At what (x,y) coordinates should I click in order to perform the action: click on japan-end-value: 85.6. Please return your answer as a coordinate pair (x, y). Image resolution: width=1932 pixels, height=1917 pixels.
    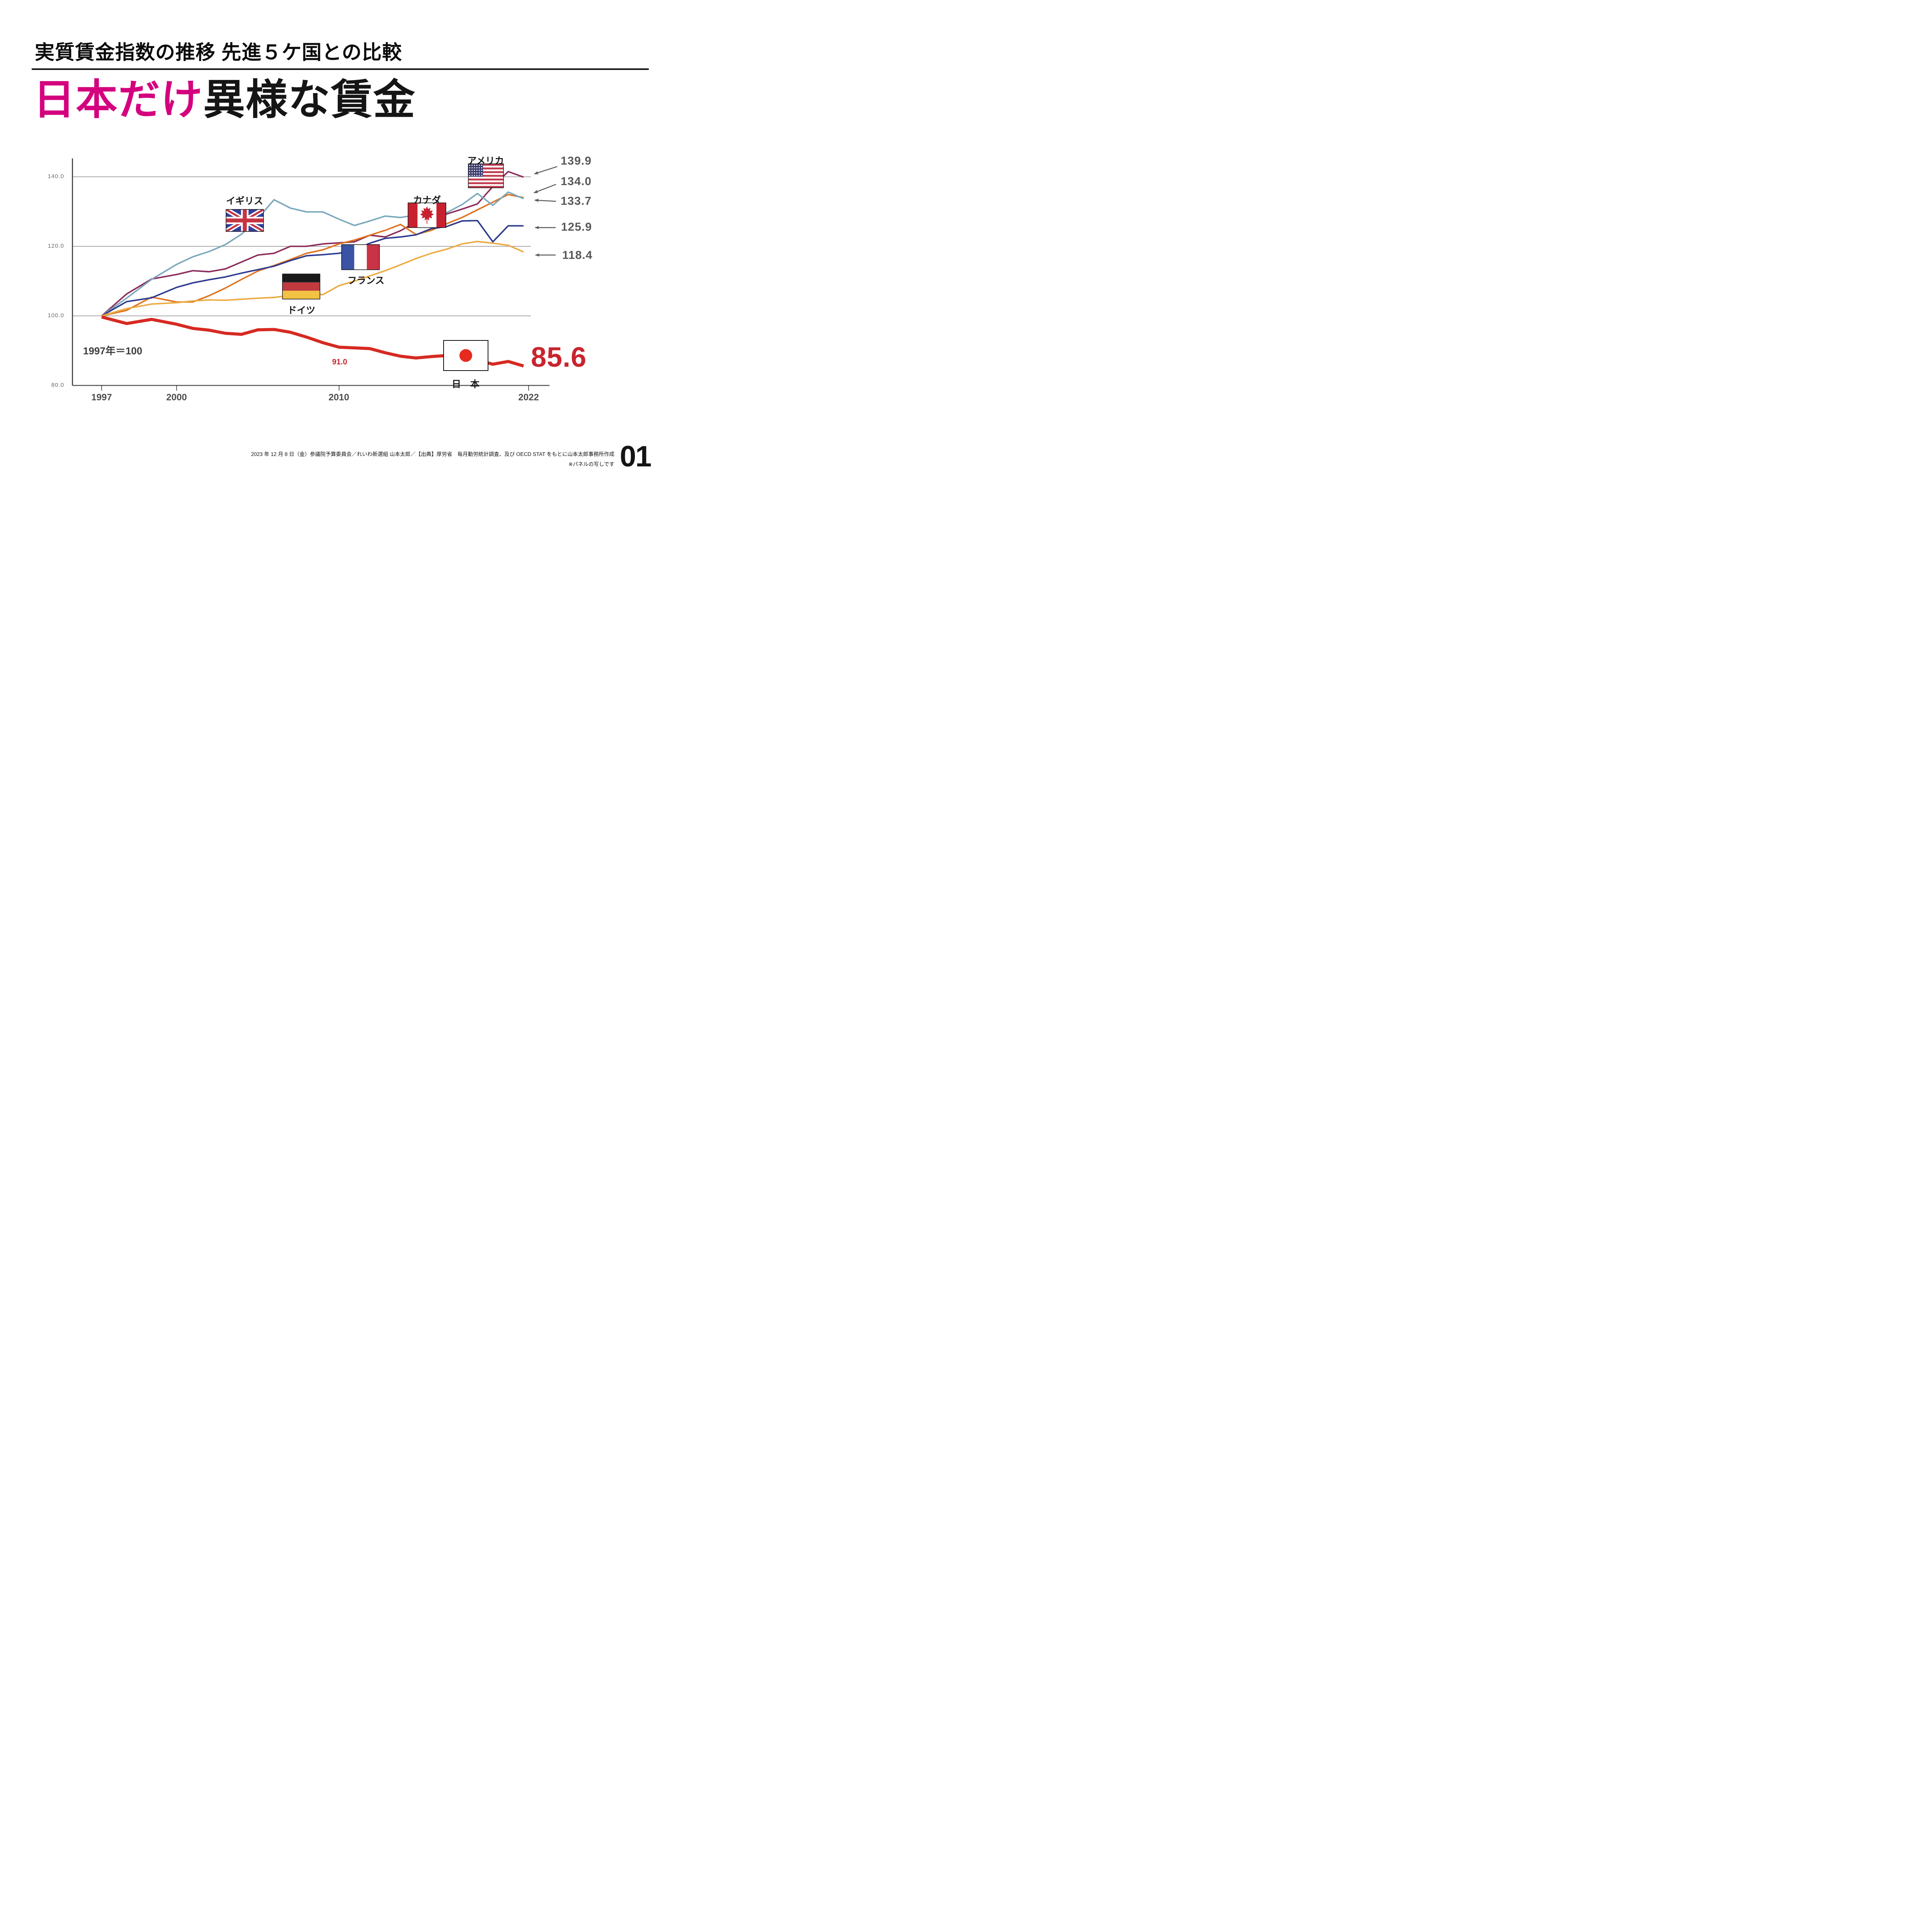
    Looking at the image, I should click on (559, 357).